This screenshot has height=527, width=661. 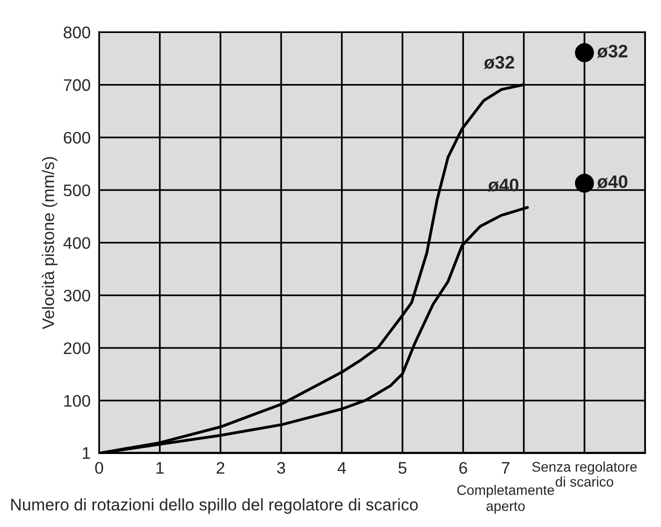 I want to click on y-tick-label: 100, so click(x=77, y=400).